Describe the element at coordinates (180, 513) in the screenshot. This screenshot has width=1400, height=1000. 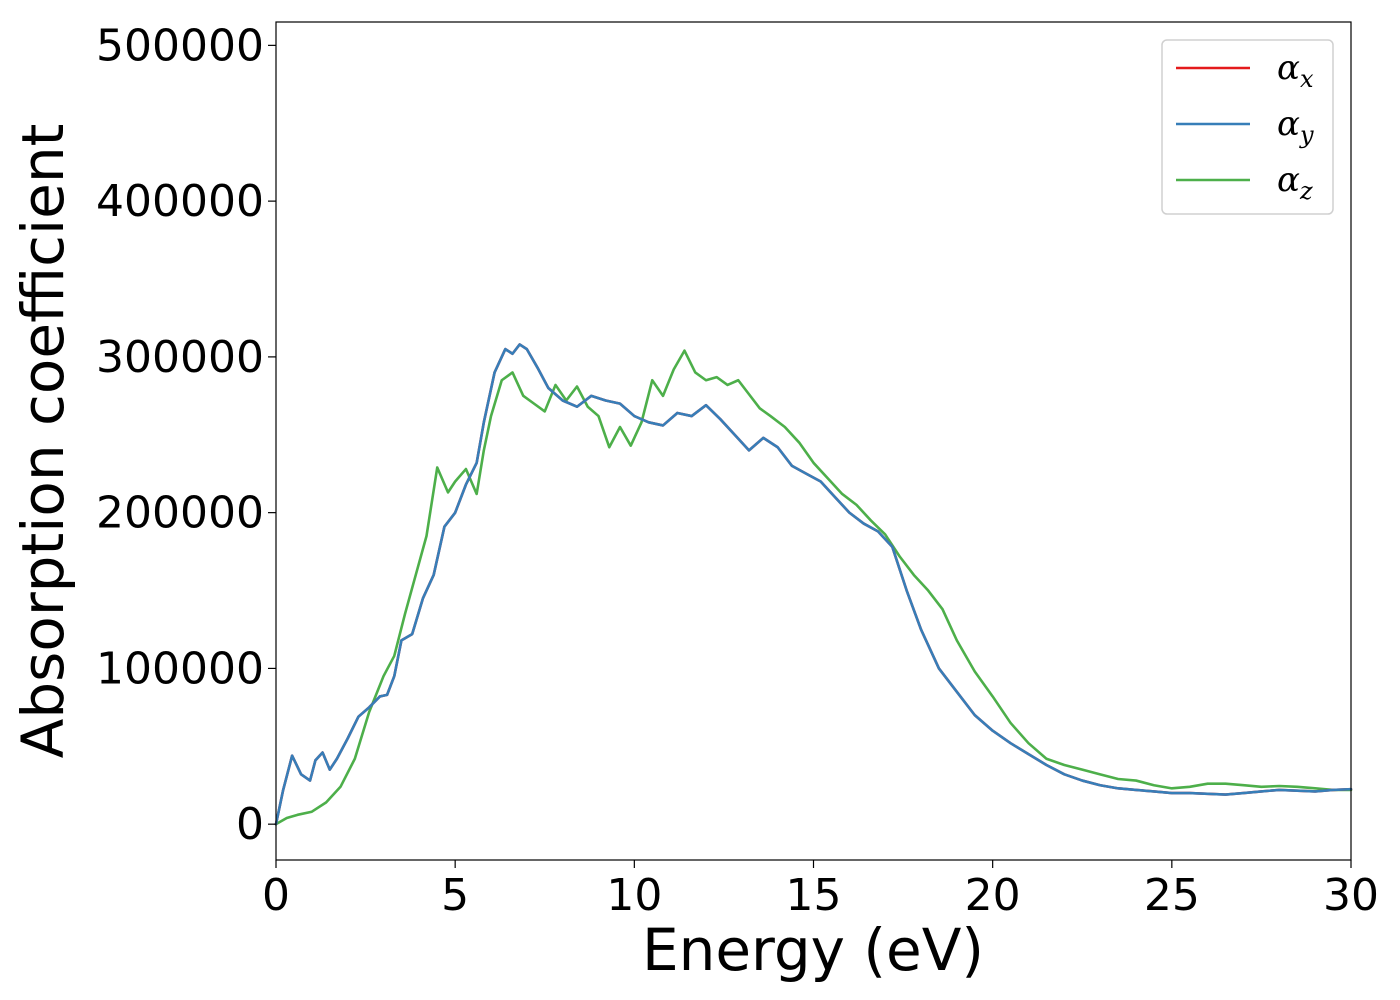
I see `y-tick-label: 200000` at that location.